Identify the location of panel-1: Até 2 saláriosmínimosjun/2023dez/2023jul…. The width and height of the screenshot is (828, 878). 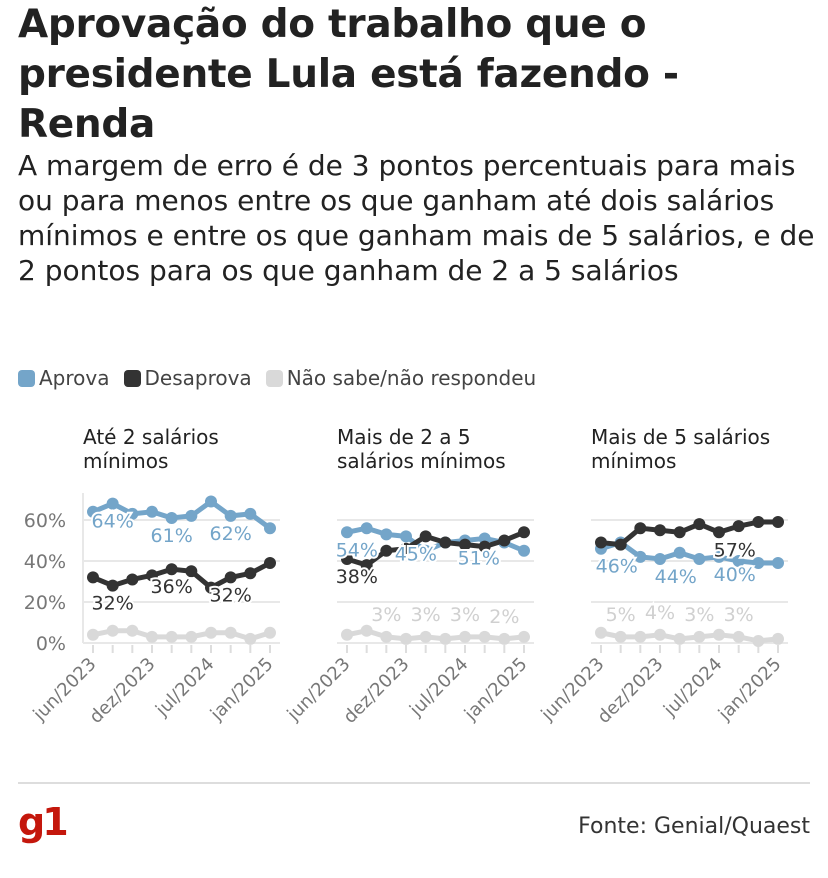
(154, 576).